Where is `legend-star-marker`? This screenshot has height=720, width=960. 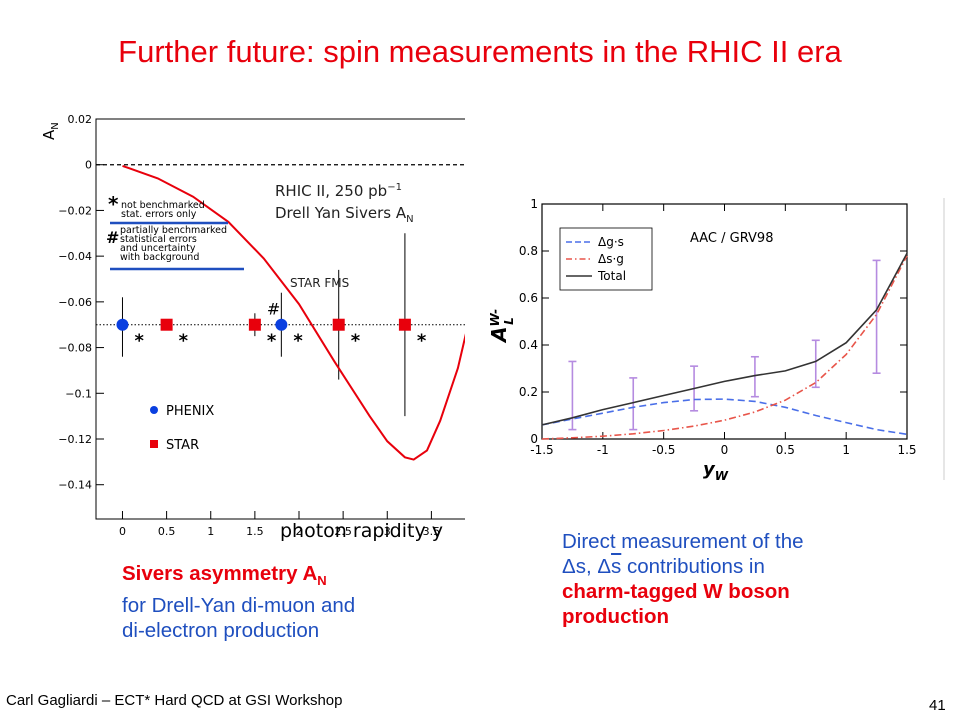 legend-star-marker is located at coordinates (154, 444).